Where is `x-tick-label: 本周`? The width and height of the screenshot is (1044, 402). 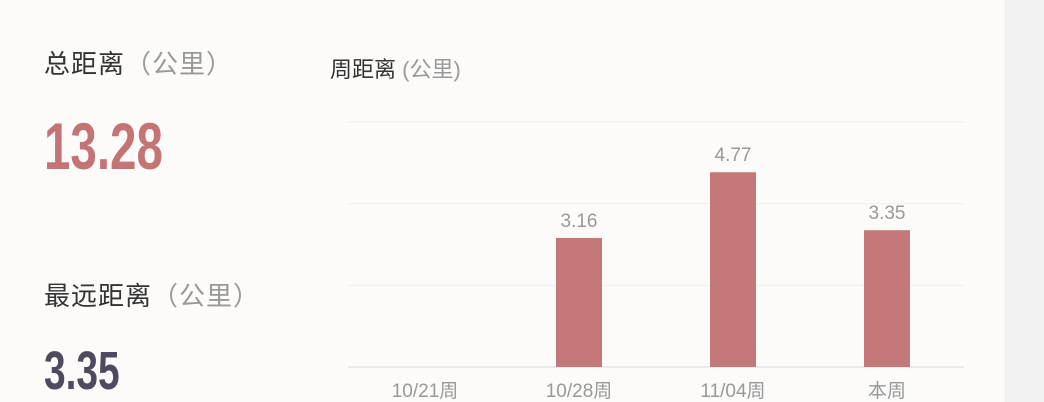 x-tick-label: 本周 is located at coordinates (887, 391).